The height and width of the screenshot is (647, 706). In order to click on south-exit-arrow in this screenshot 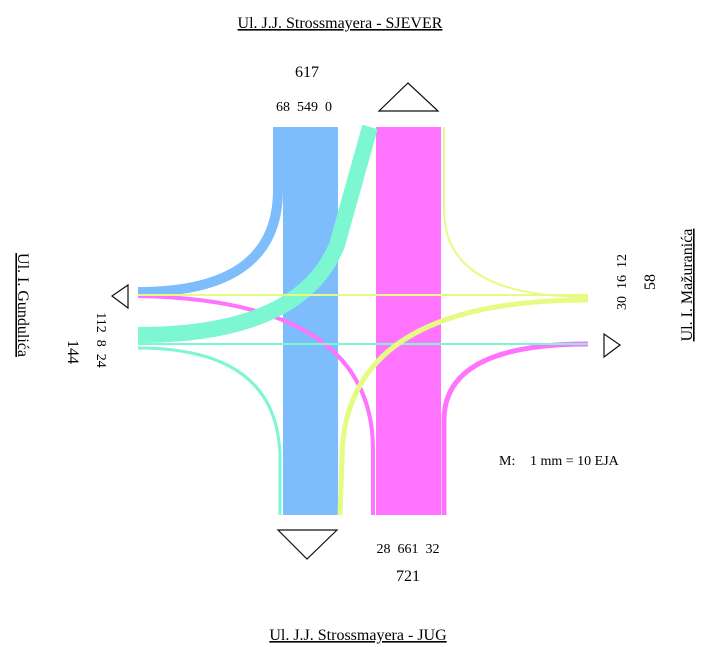, I will do `click(307, 544)`.